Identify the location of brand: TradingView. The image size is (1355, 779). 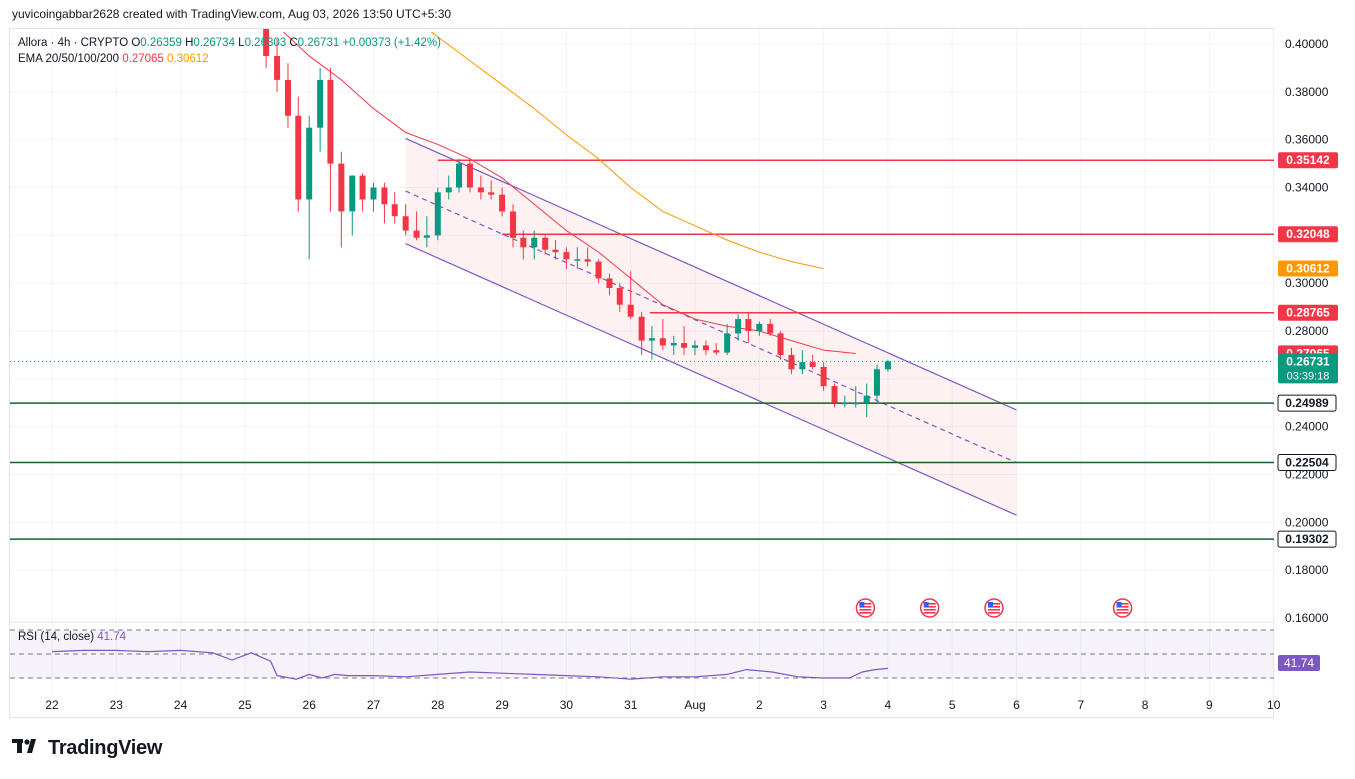
(87, 748).